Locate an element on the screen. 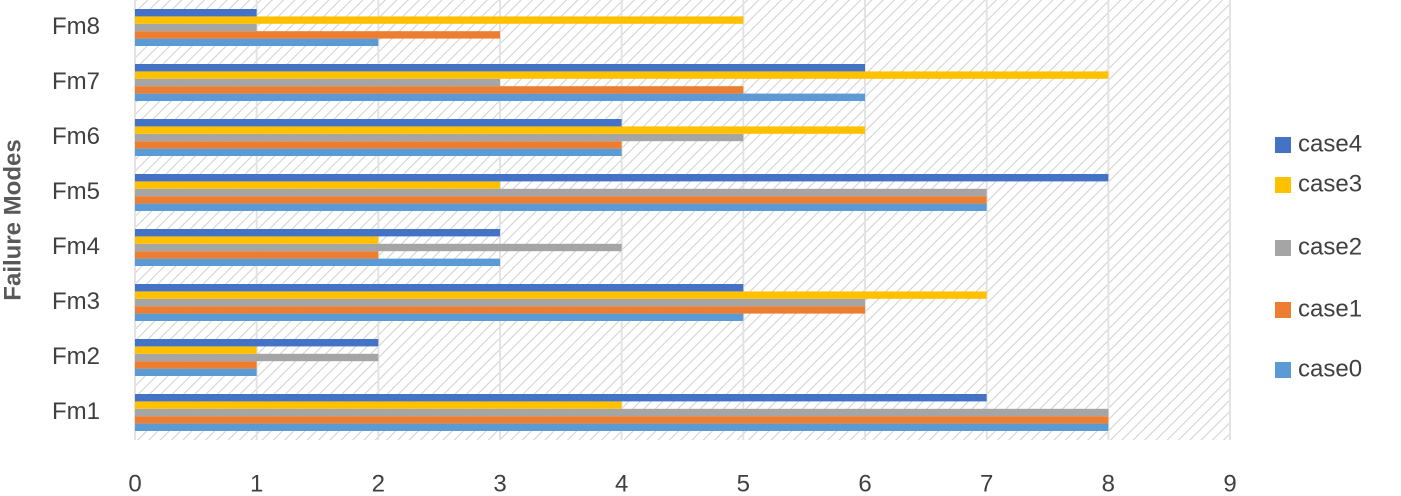 The height and width of the screenshot is (496, 1401). y-tick-label: Fm2 is located at coordinates (76, 356).